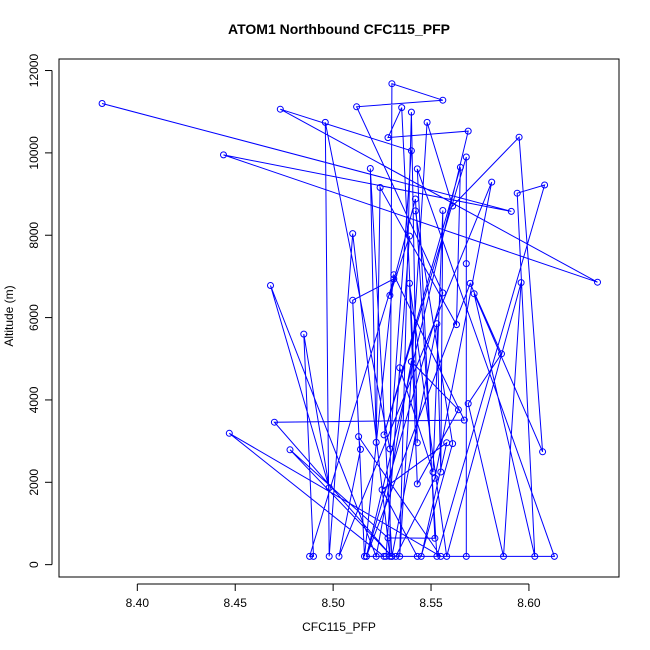 The height and width of the screenshot is (650, 650). I want to click on y-tick-label: 12000, so click(34, 71).